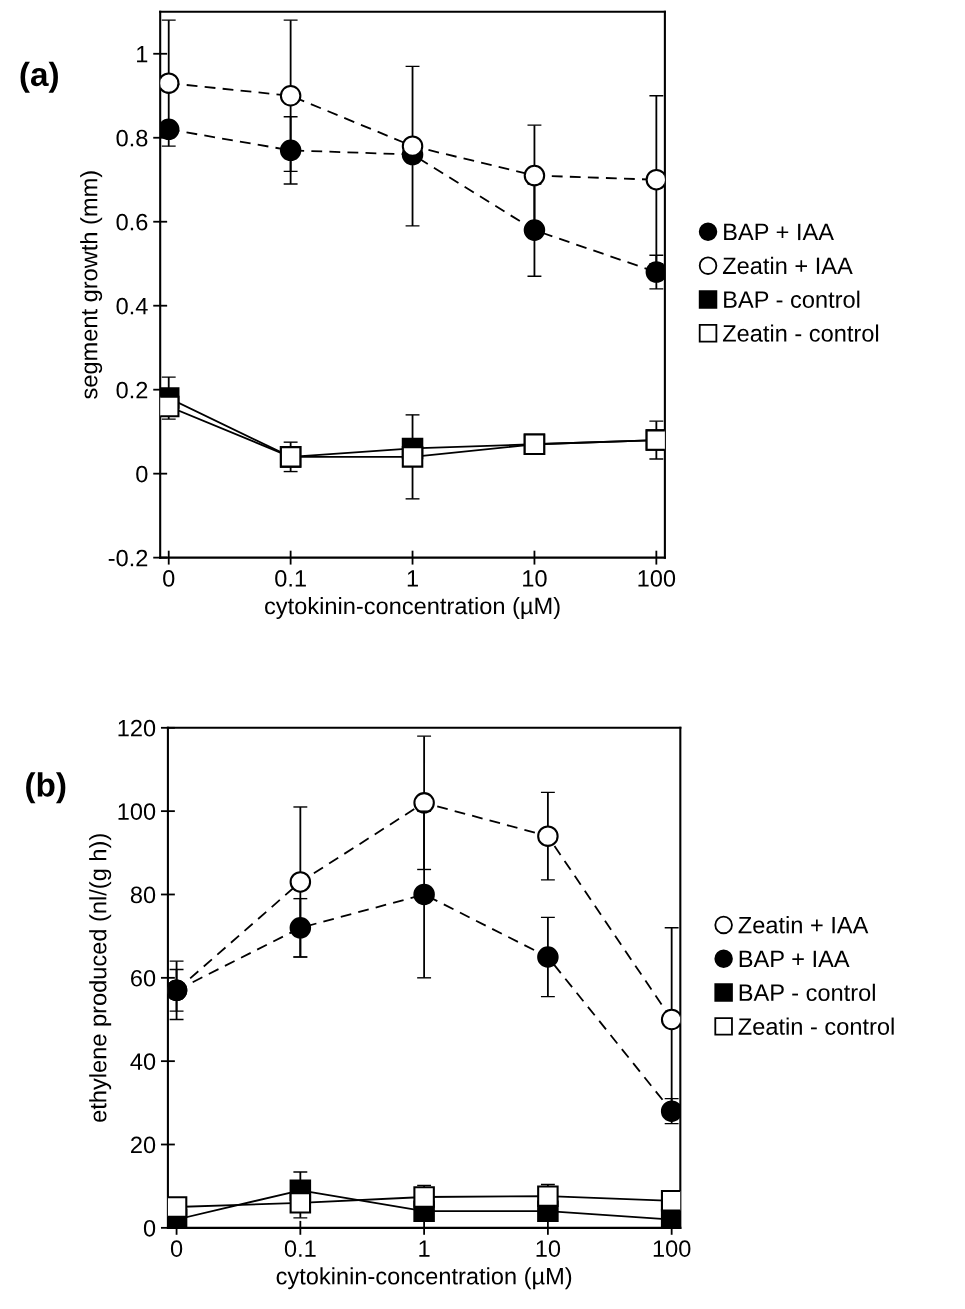 Image resolution: width=965 pixels, height=1309 pixels. Describe the element at coordinates (132, 390) in the screenshot. I see `y-tick-label: 0.2` at that location.